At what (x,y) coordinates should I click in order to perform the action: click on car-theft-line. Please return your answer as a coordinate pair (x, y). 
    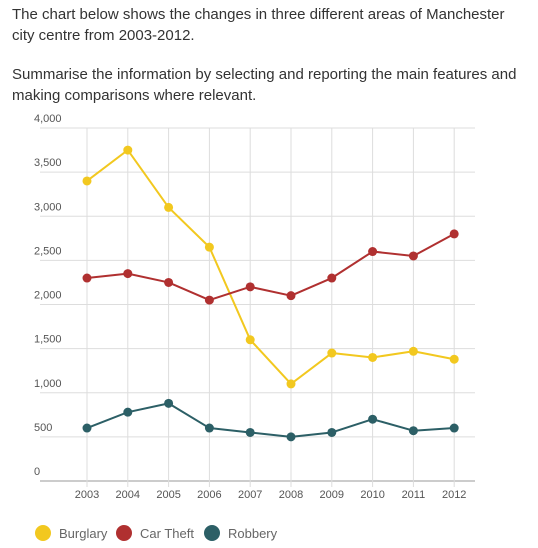
    Looking at the image, I should click on (270, 267).